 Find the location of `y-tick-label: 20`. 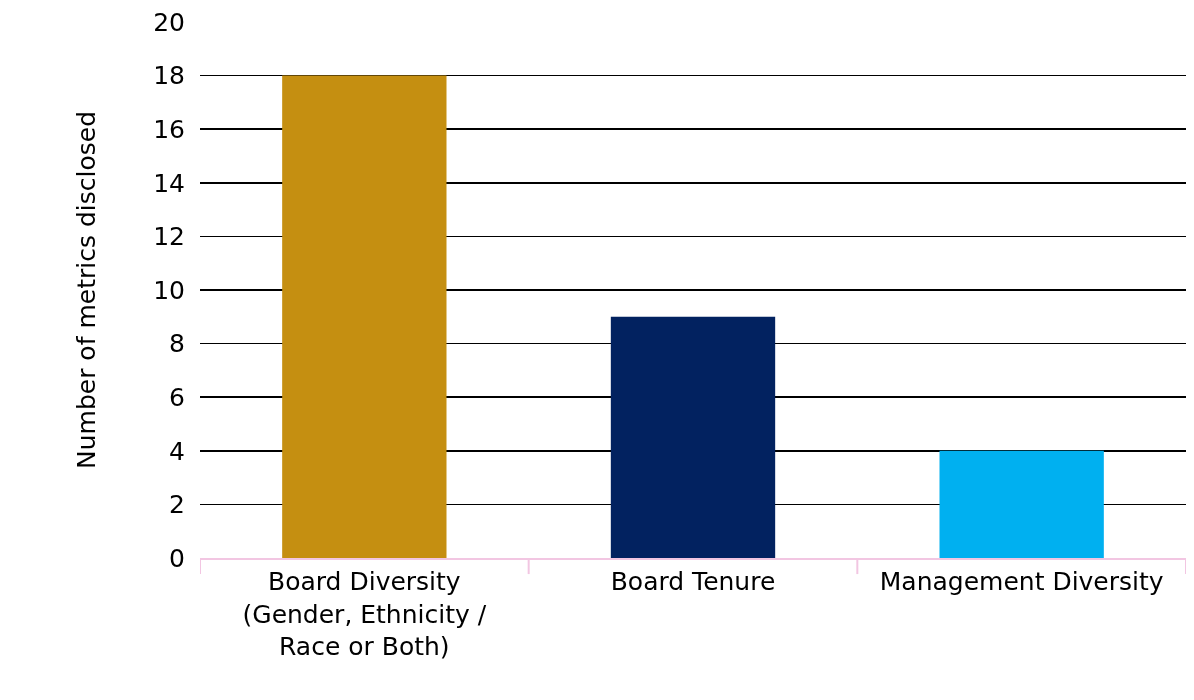

y-tick-label: 20 is located at coordinates (169, 22).